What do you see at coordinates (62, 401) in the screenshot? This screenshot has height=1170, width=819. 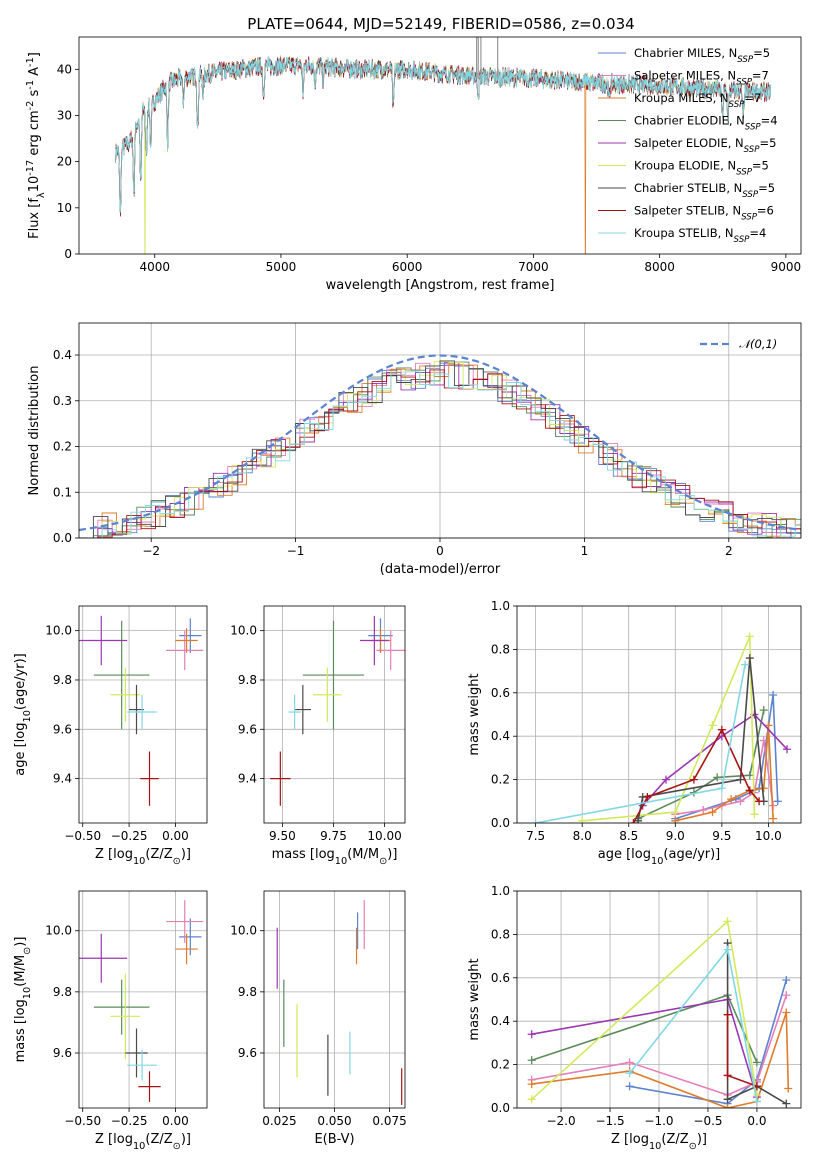 I see `y-tick-label: 0.3` at bounding box center [62, 401].